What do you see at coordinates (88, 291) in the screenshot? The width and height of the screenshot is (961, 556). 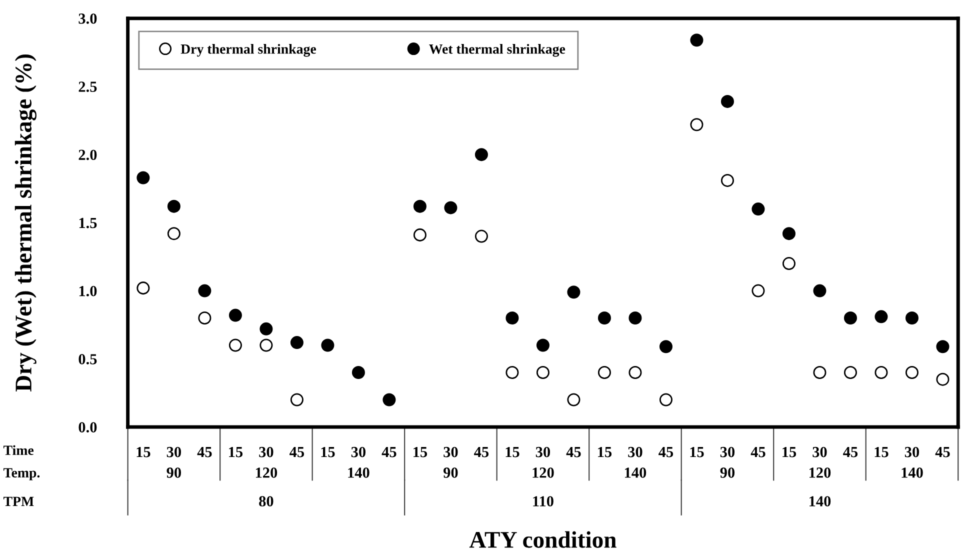 I see `y-tick-label: 1.0` at bounding box center [88, 291].